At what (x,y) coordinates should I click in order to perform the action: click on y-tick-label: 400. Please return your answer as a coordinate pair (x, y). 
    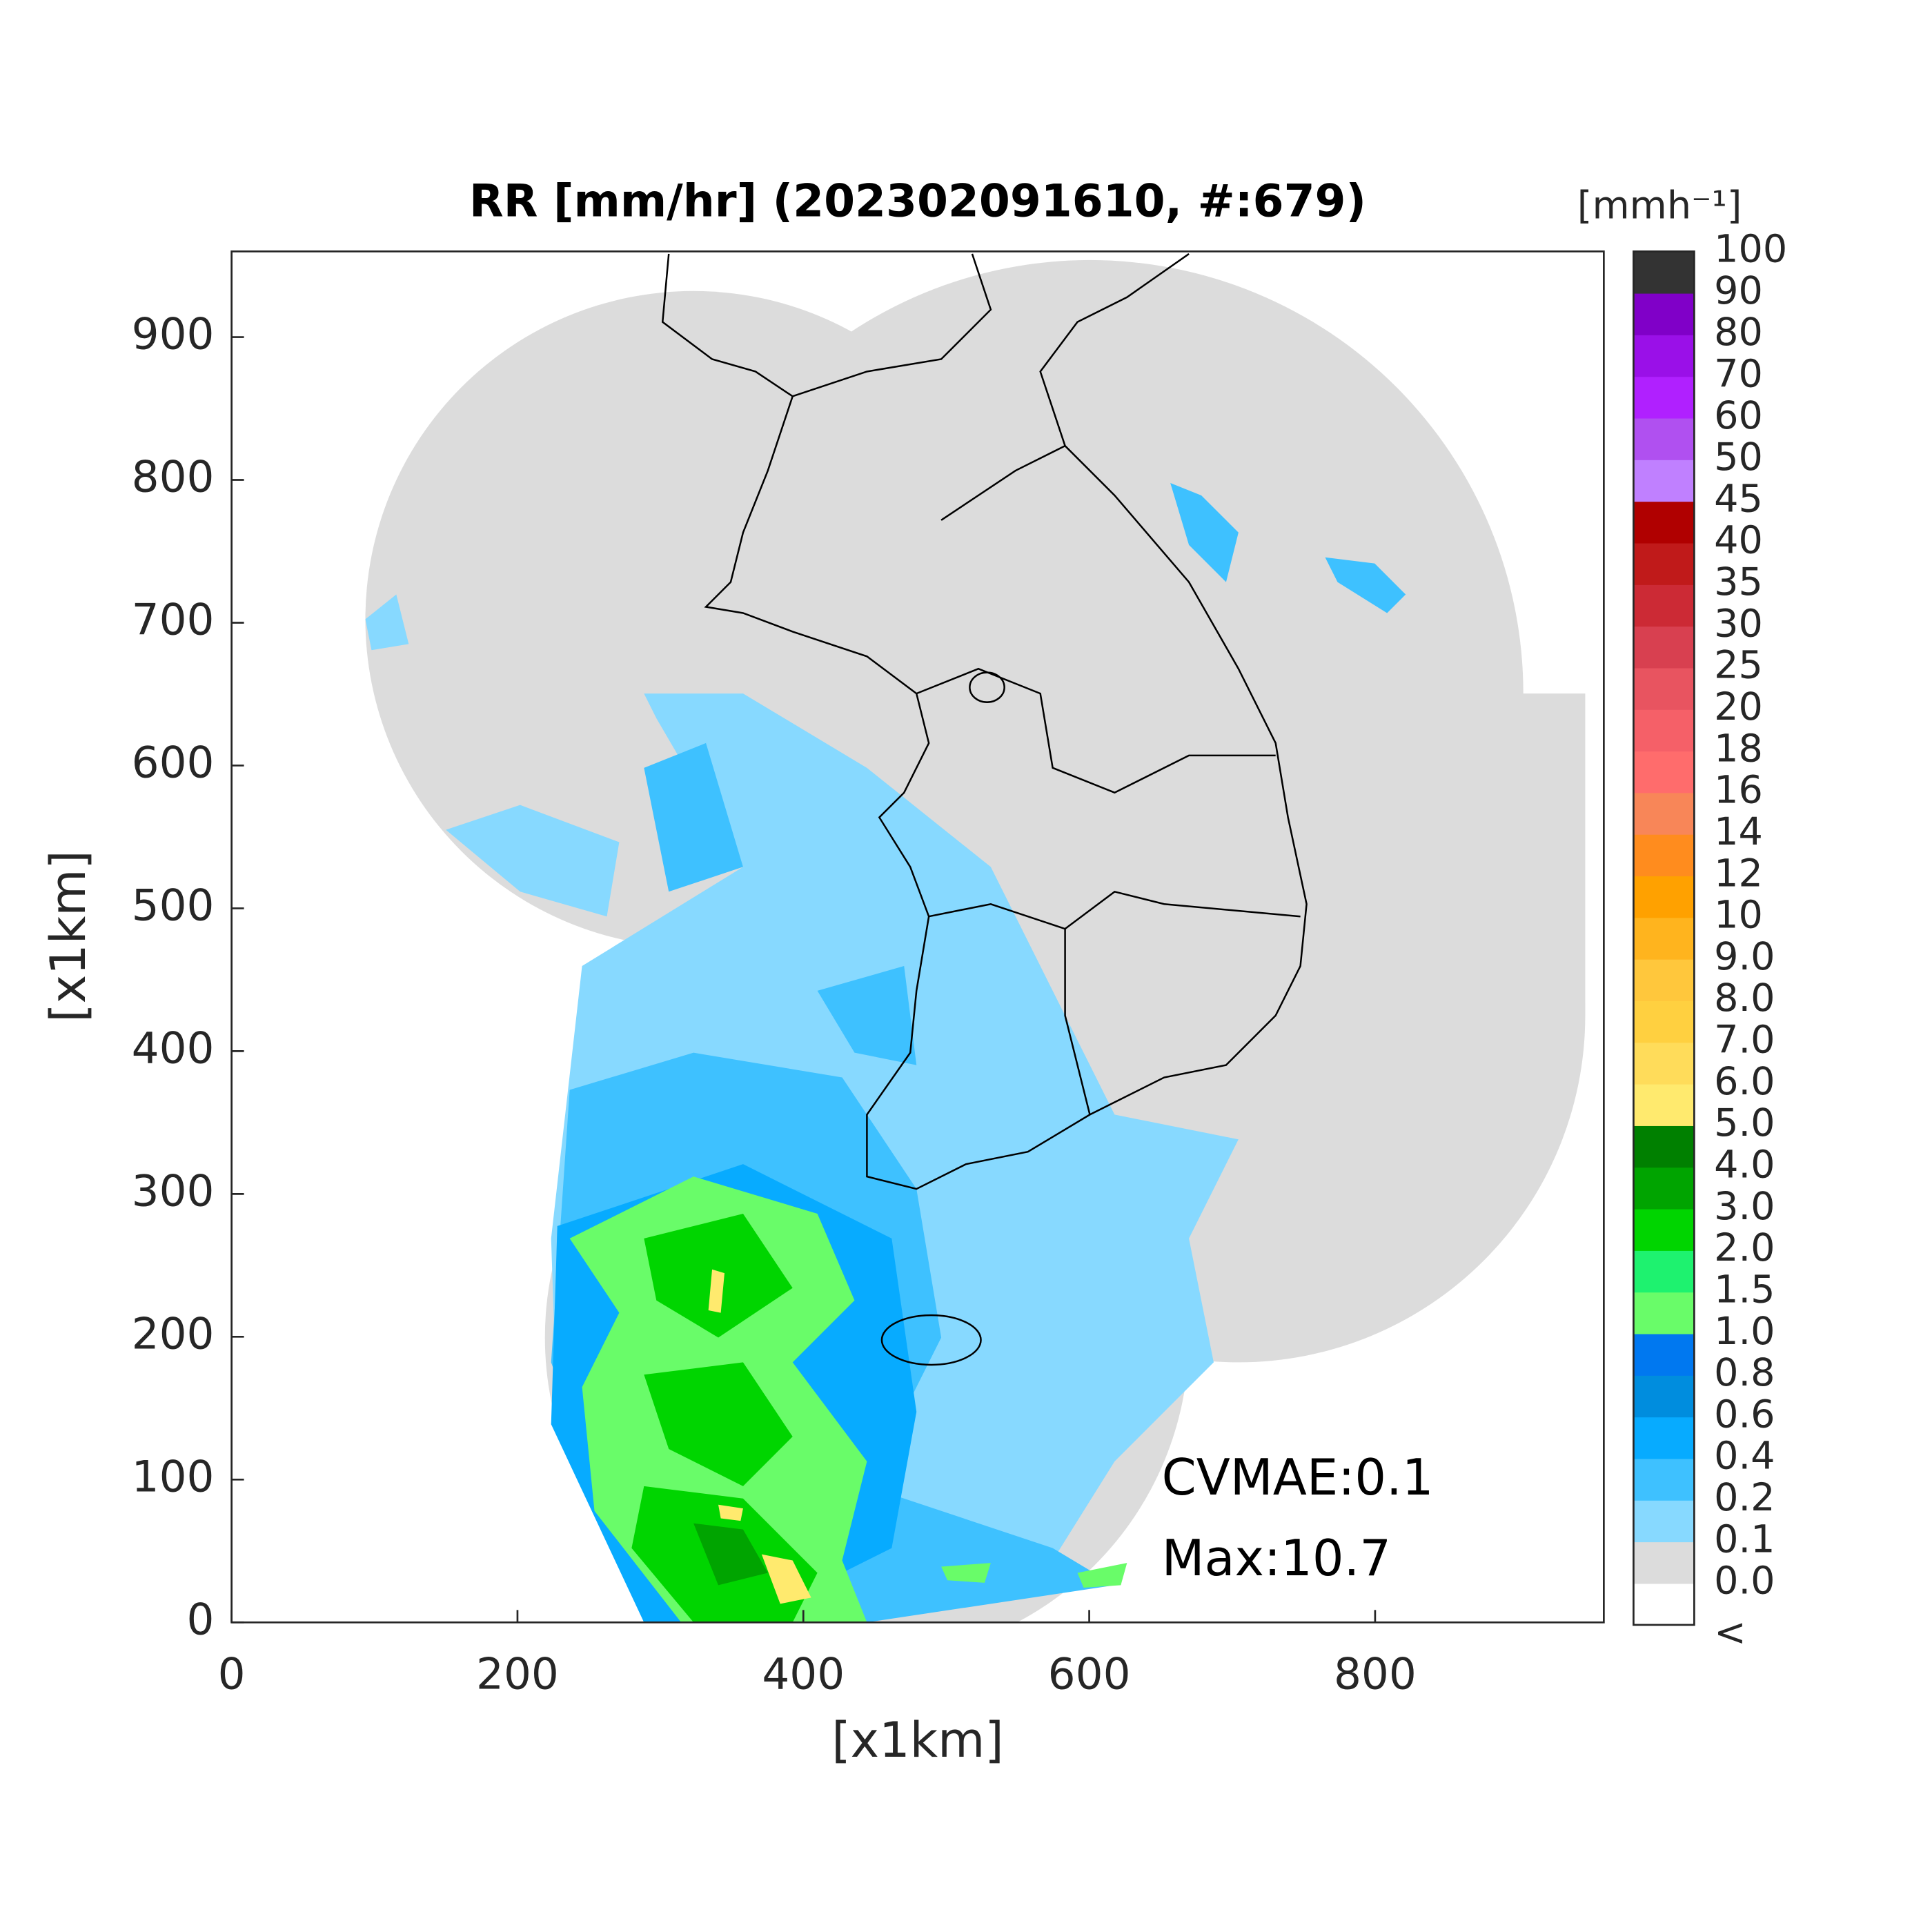
    Looking at the image, I should click on (173, 1048).